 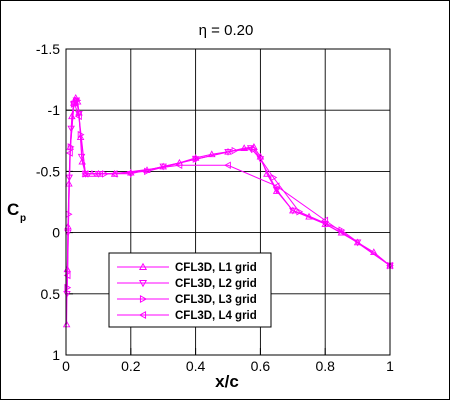 I want to click on legend-item: CFL3D, L2 grid, so click(x=187, y=284).